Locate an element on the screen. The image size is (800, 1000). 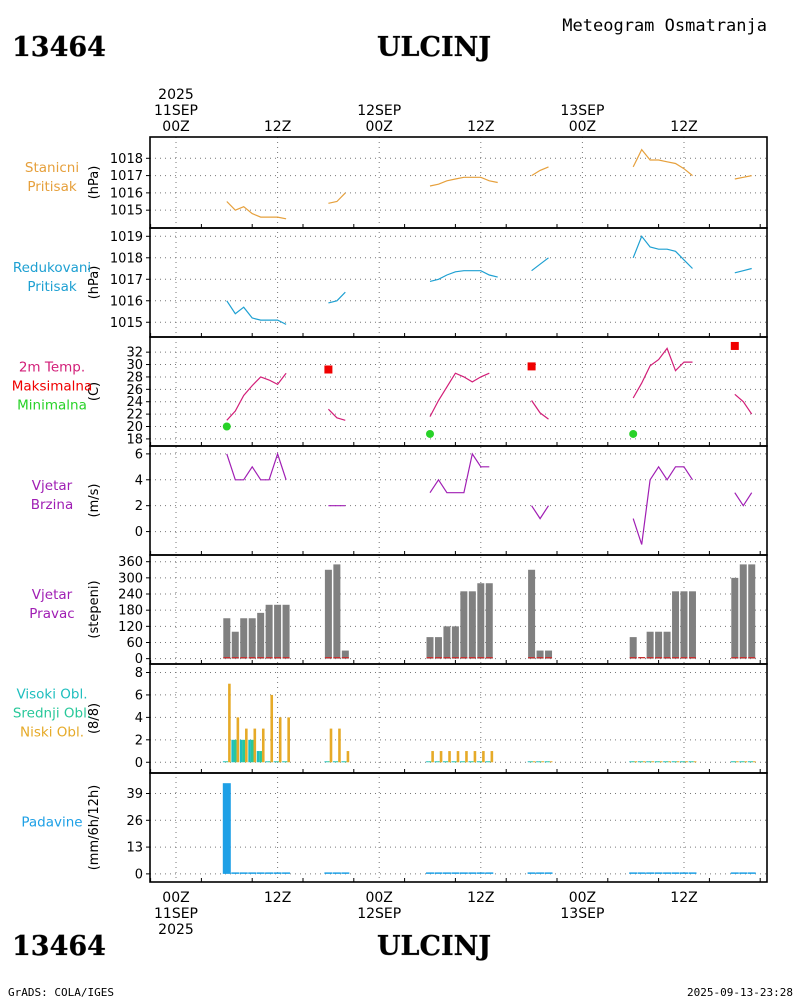
time-label-top: 2025 is located at coordinates (176, 95).